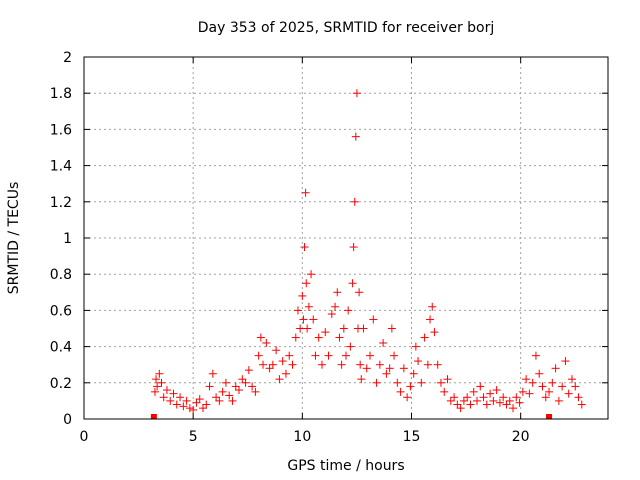 The height and width of the screenshot is (480, 640). What do you see at coordinates (61, 130) in the screenshot?
I see `y-tick-label: 1.6` at bounding box center [61, 130].